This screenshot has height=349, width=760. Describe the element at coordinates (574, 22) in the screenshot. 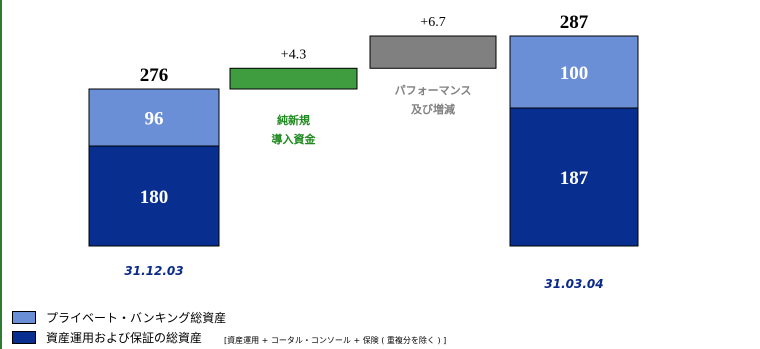

I see `total-label-31.03.04: 287` at that location.